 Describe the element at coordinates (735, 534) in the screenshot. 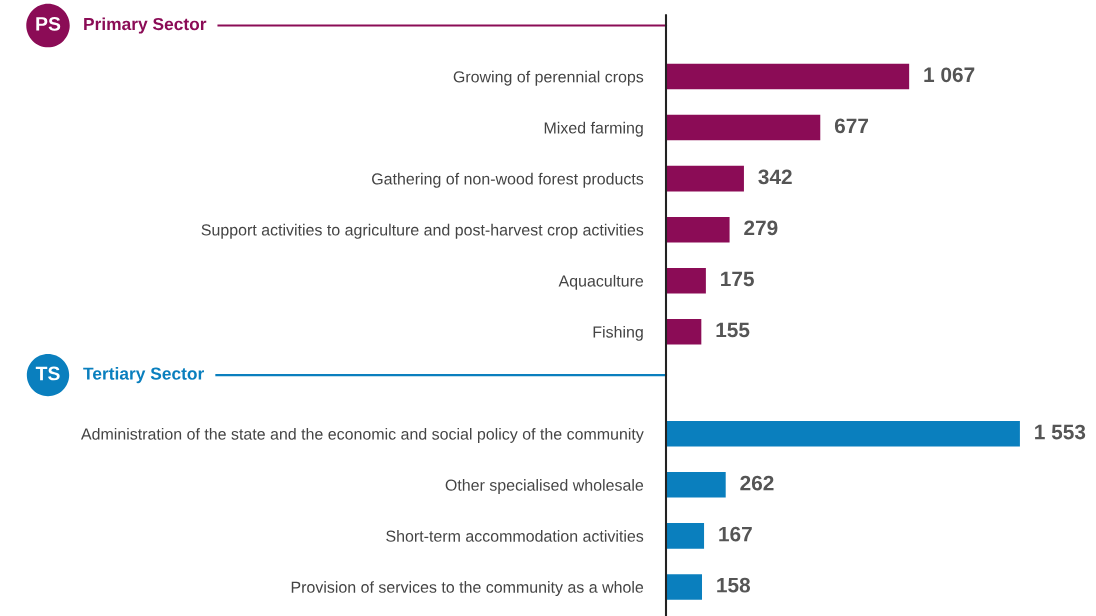

I see `data-label: 167` at that location.